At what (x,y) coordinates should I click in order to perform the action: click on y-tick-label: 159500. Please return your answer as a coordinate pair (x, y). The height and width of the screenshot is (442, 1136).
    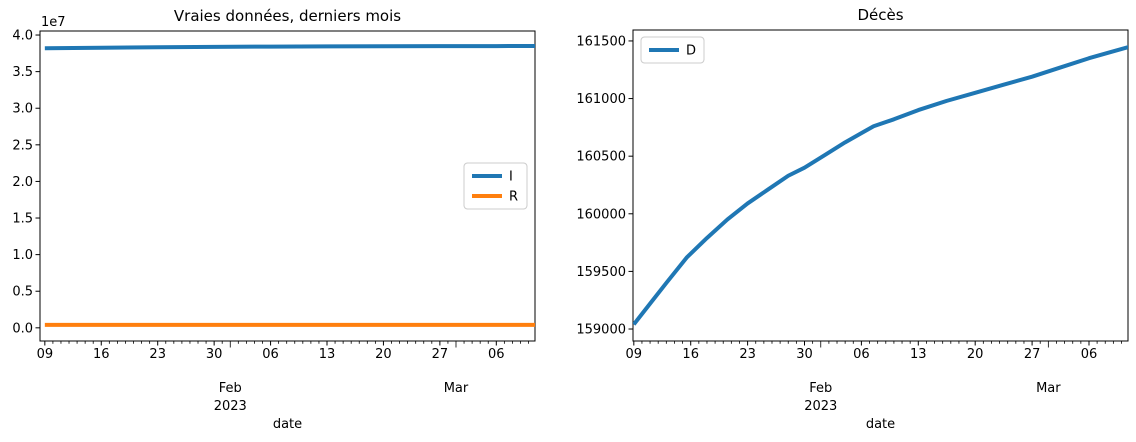
    Looking at the image, I should click on (601, 272).